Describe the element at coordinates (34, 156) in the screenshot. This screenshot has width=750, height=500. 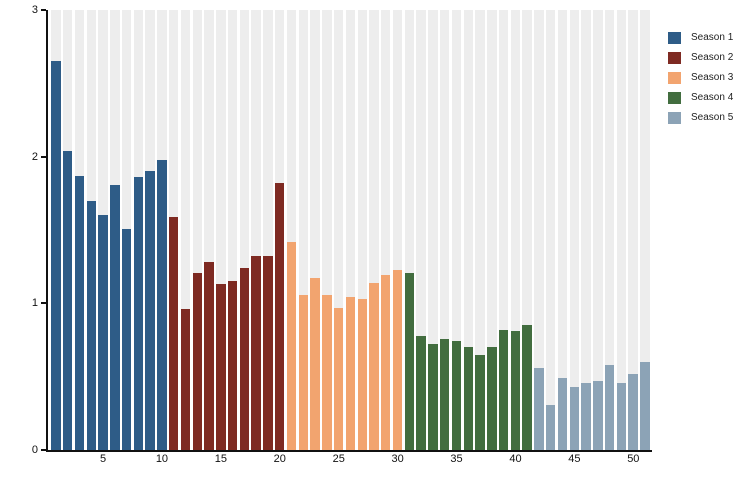
I see `y-tick-label: 2` at that location.